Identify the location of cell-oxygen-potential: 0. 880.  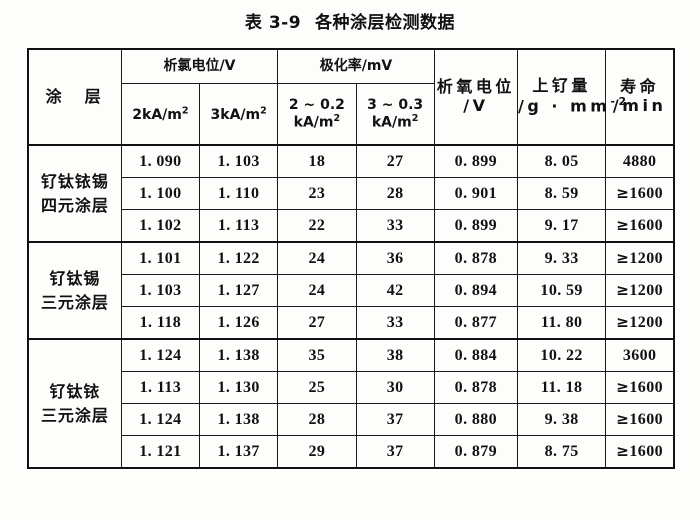
(476, 419).